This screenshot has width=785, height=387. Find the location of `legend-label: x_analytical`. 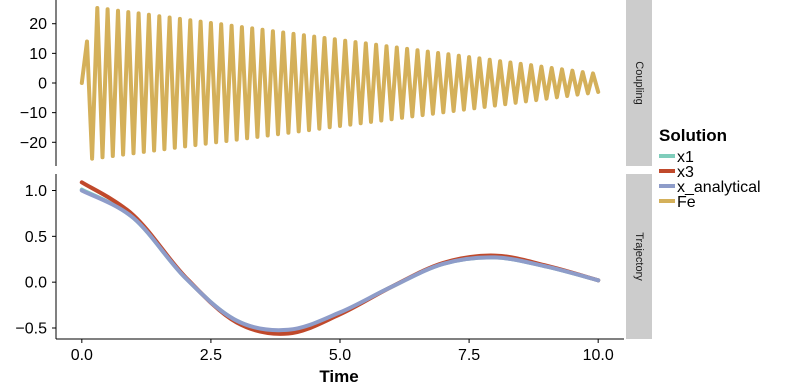

legend-label: x_analytical is located at coordinates (719, 187).